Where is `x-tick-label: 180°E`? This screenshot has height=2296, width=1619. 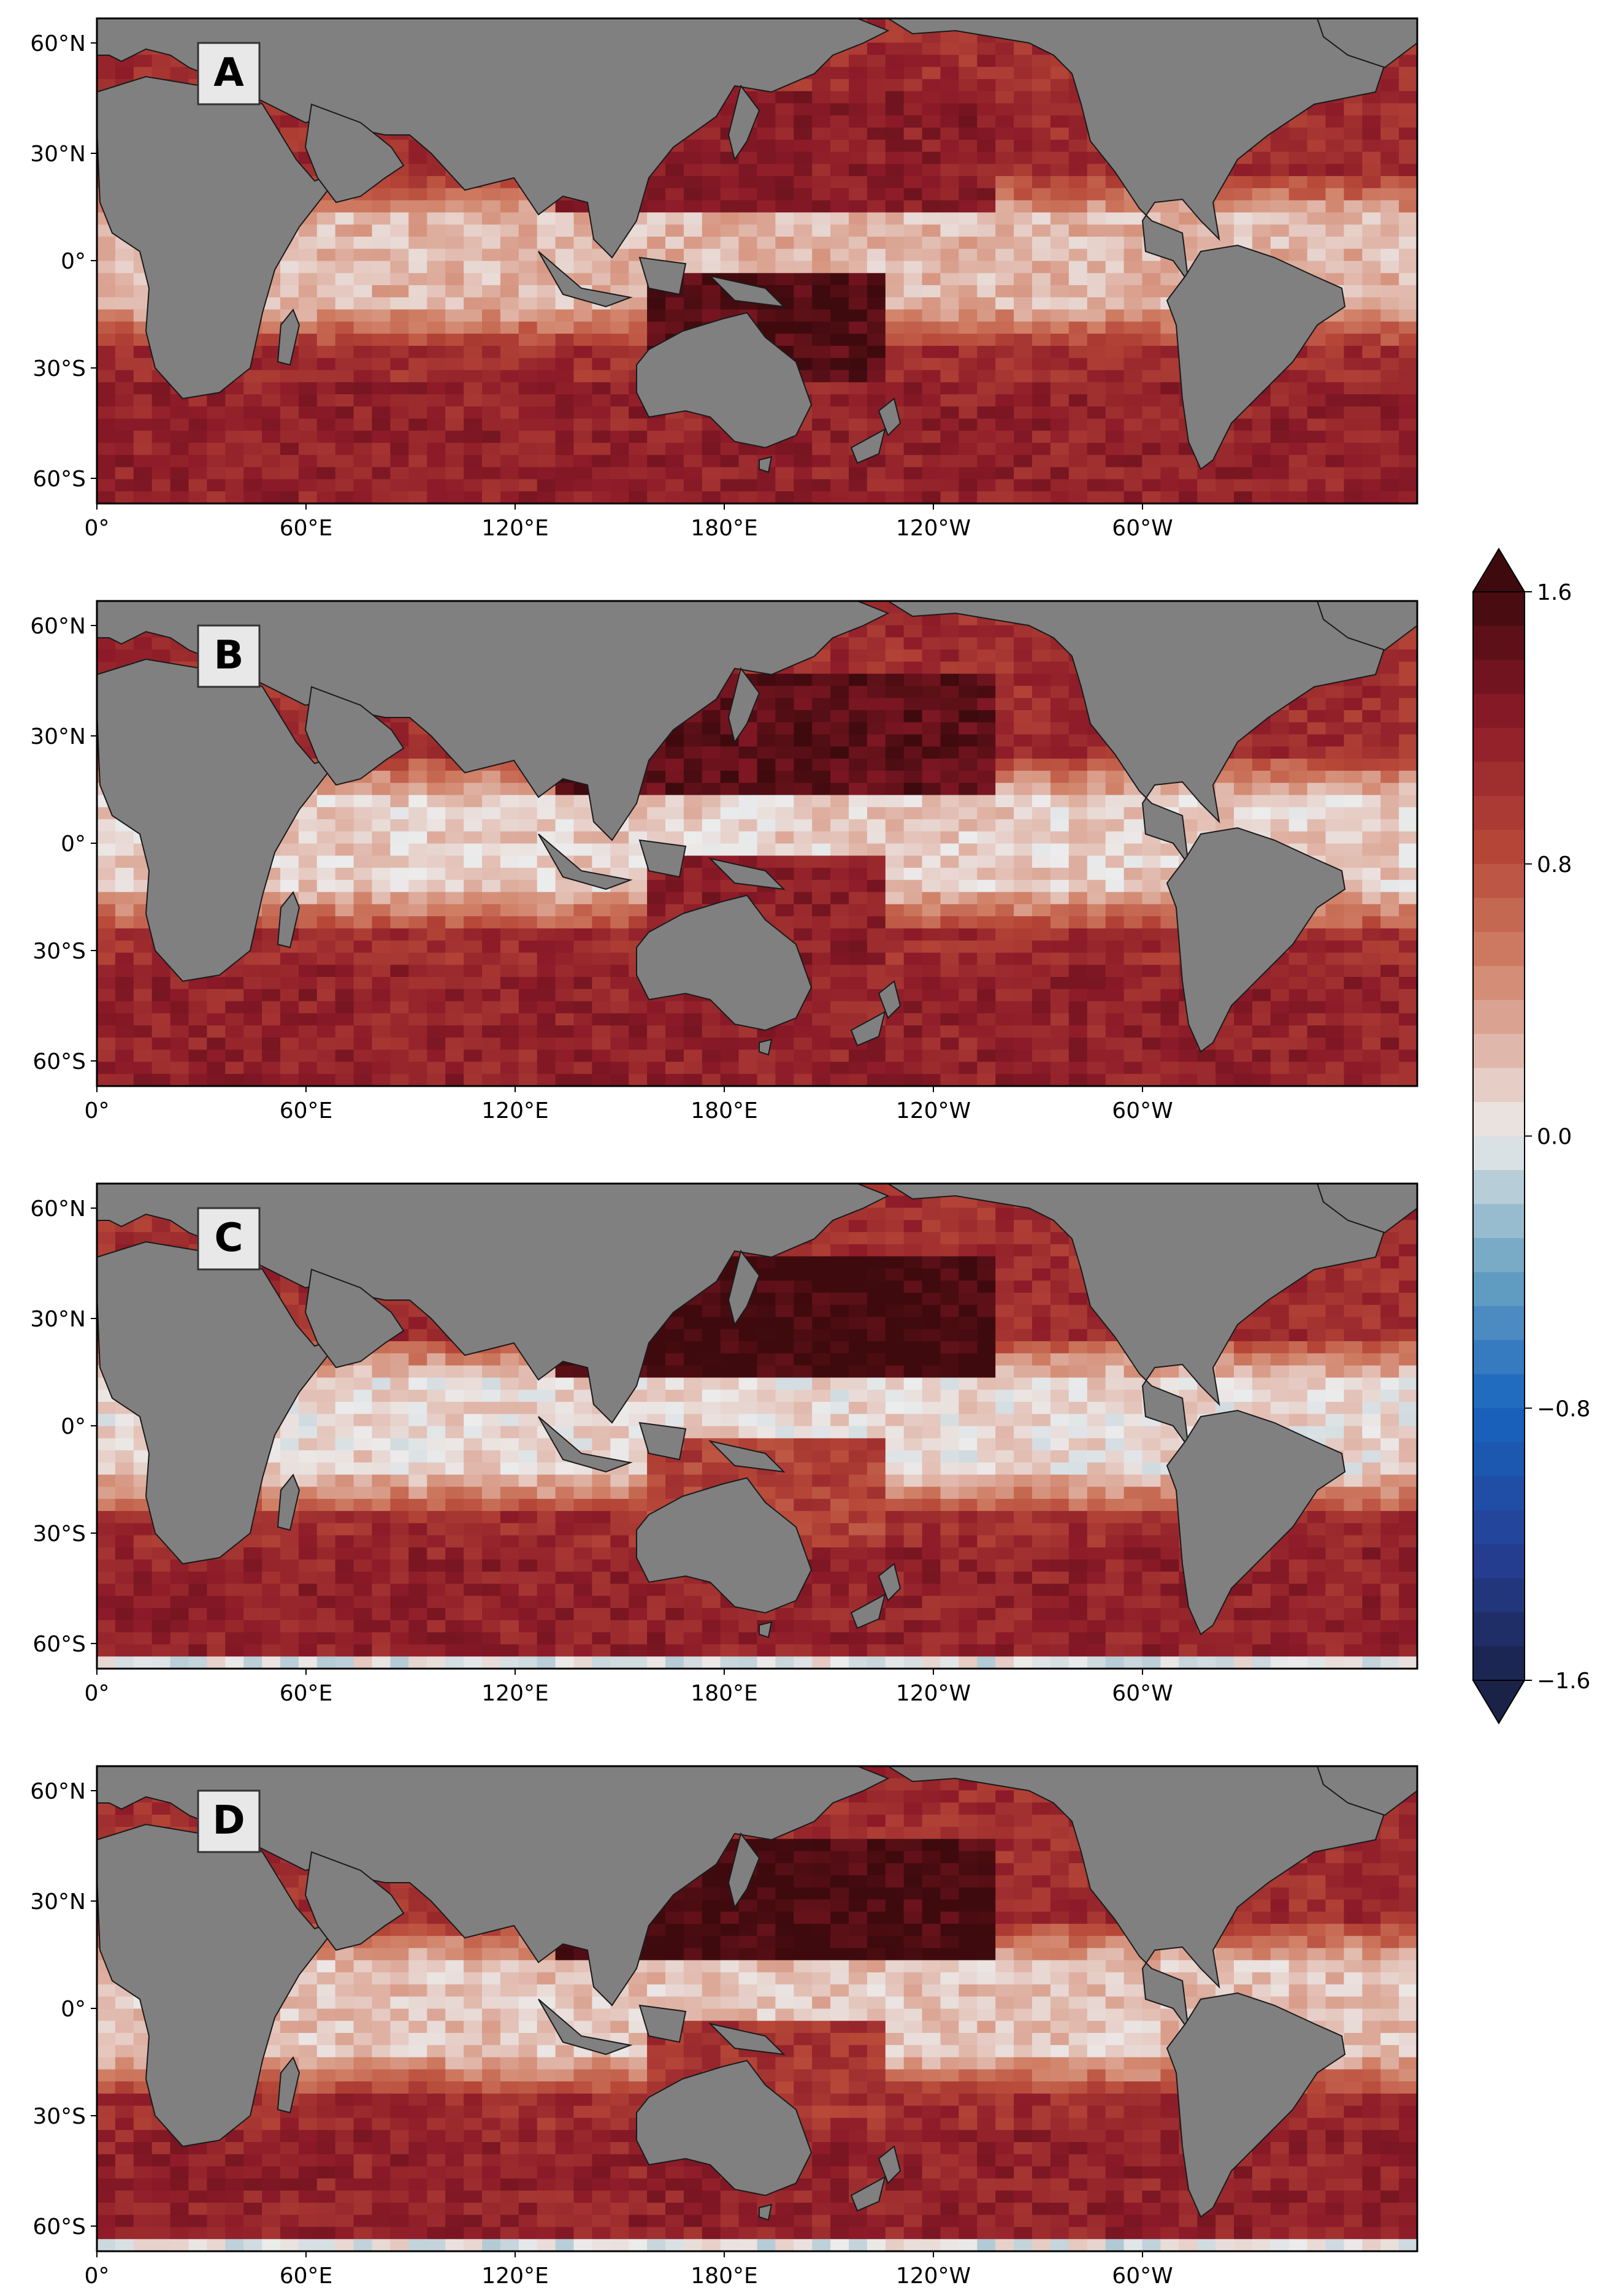
x-tick-label: 180°E is located at coordinates (724, 528).